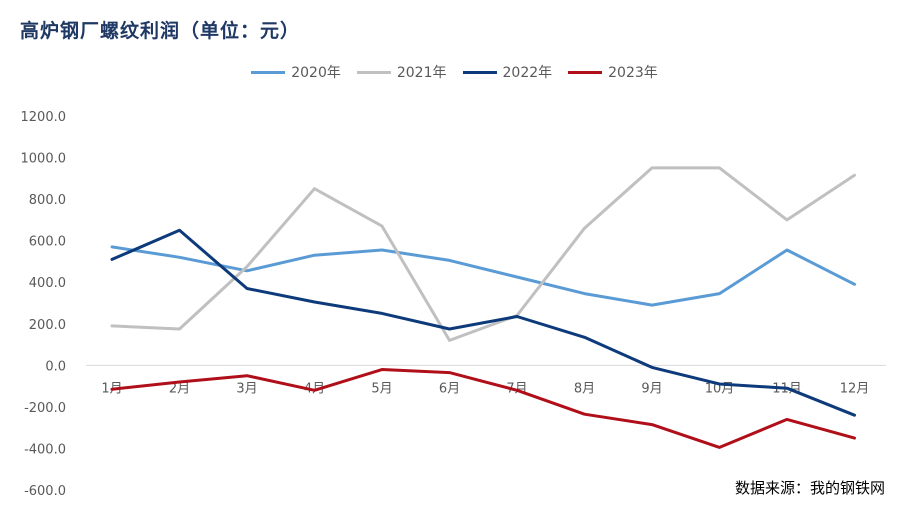 This screenshot has height=512, width=909. Describe the element at coordinates (584, 388) in the screenshot. I see `x-tick-label: 8月` at that location.